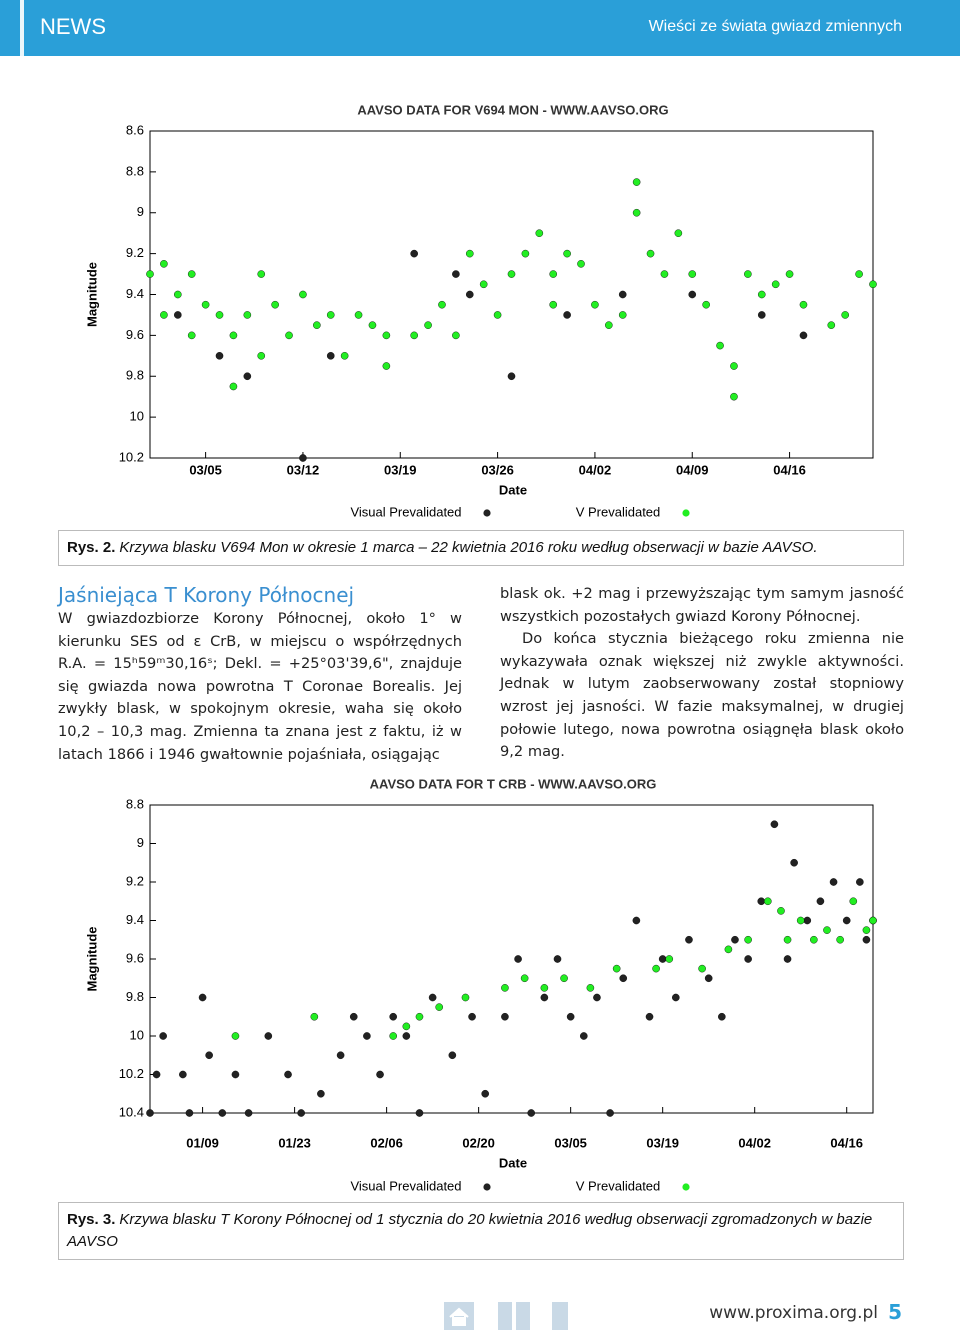  Describe the element at coordinates (135, 293) in the screenshot. I see `y-tick-label: 9.4` at that location.